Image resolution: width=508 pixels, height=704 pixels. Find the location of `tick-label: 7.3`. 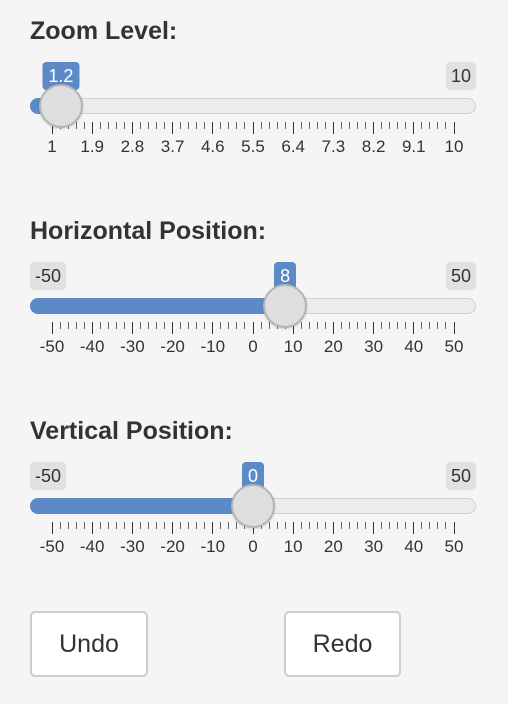

tick-label: 7.3 is located at coordinates (333, 146).